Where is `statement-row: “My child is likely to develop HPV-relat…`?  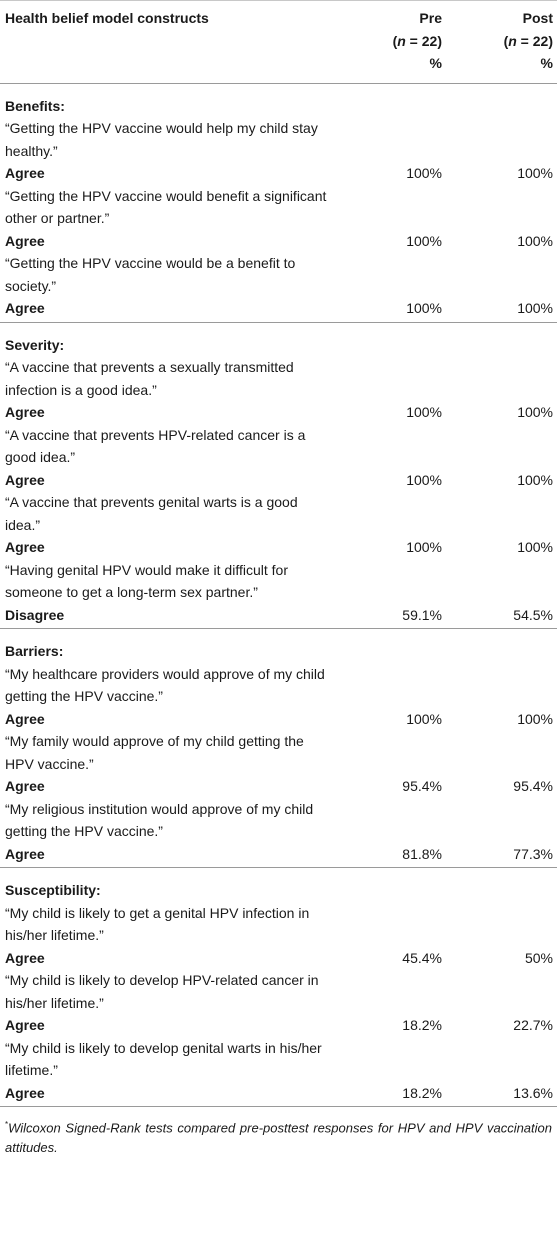
statement-row: “My child is likely to develop HPV-relat… is located at coordinates (278, 991).